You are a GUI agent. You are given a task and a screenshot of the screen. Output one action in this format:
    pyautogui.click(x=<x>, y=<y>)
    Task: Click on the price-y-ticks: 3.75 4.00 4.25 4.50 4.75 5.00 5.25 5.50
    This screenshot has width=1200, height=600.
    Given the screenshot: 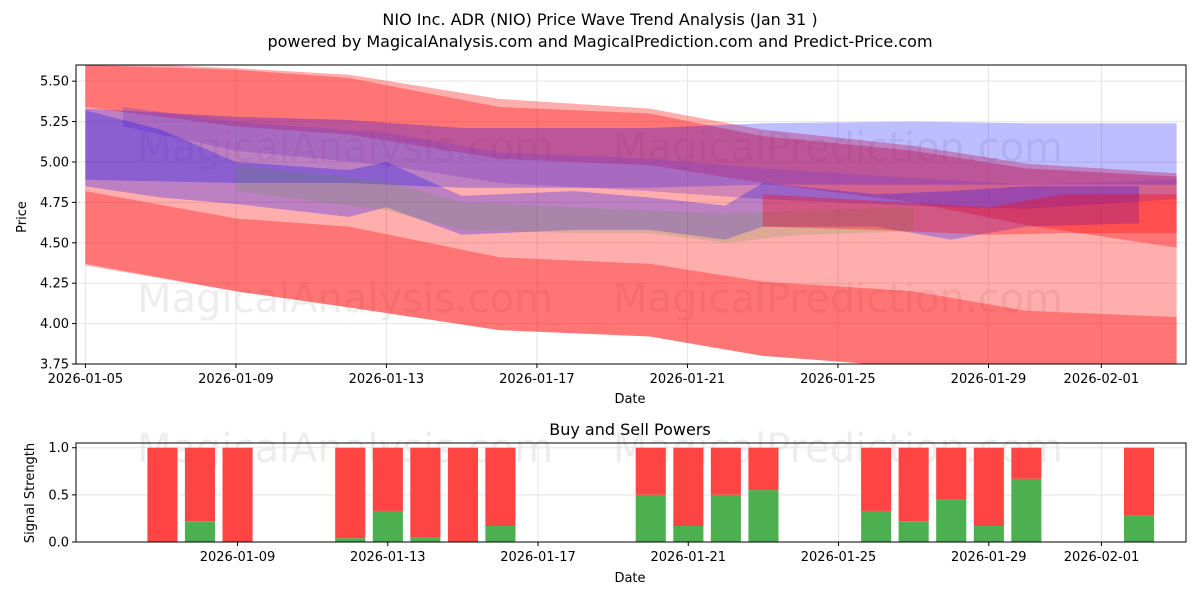 What is the action you would take?
    pyautogui.click(x=58, y=224)
    